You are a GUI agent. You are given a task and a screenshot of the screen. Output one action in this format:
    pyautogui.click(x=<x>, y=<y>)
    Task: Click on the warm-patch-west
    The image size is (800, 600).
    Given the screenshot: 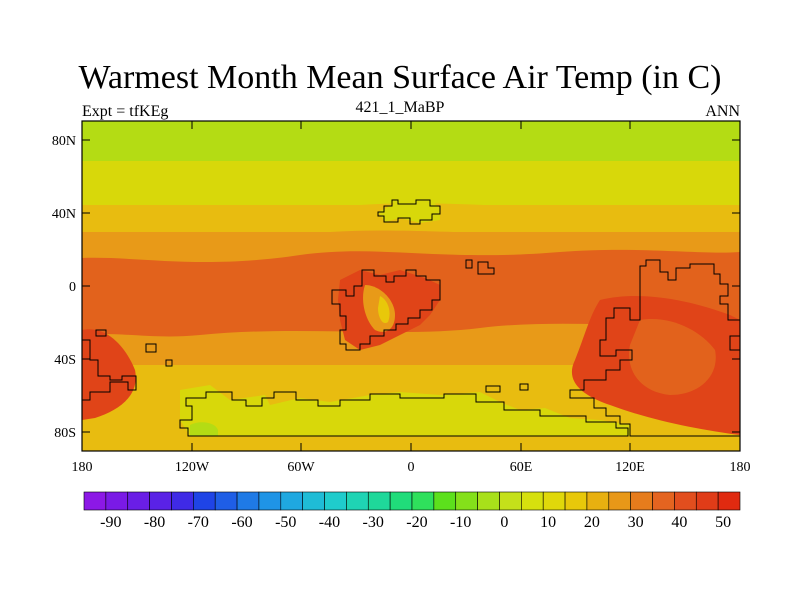 What is the action you would take?
    pyautogui.click(x=109, y=374)
    